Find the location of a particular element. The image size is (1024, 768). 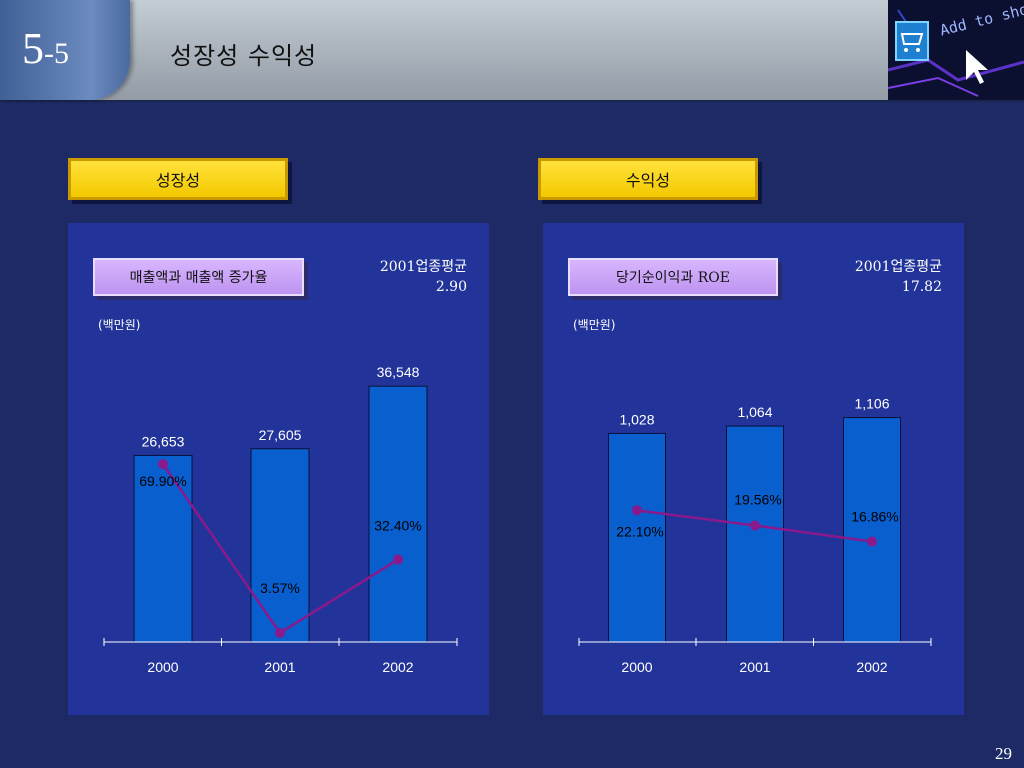

profitability-section-label: 수익성 is located at coordinates (648, 179).